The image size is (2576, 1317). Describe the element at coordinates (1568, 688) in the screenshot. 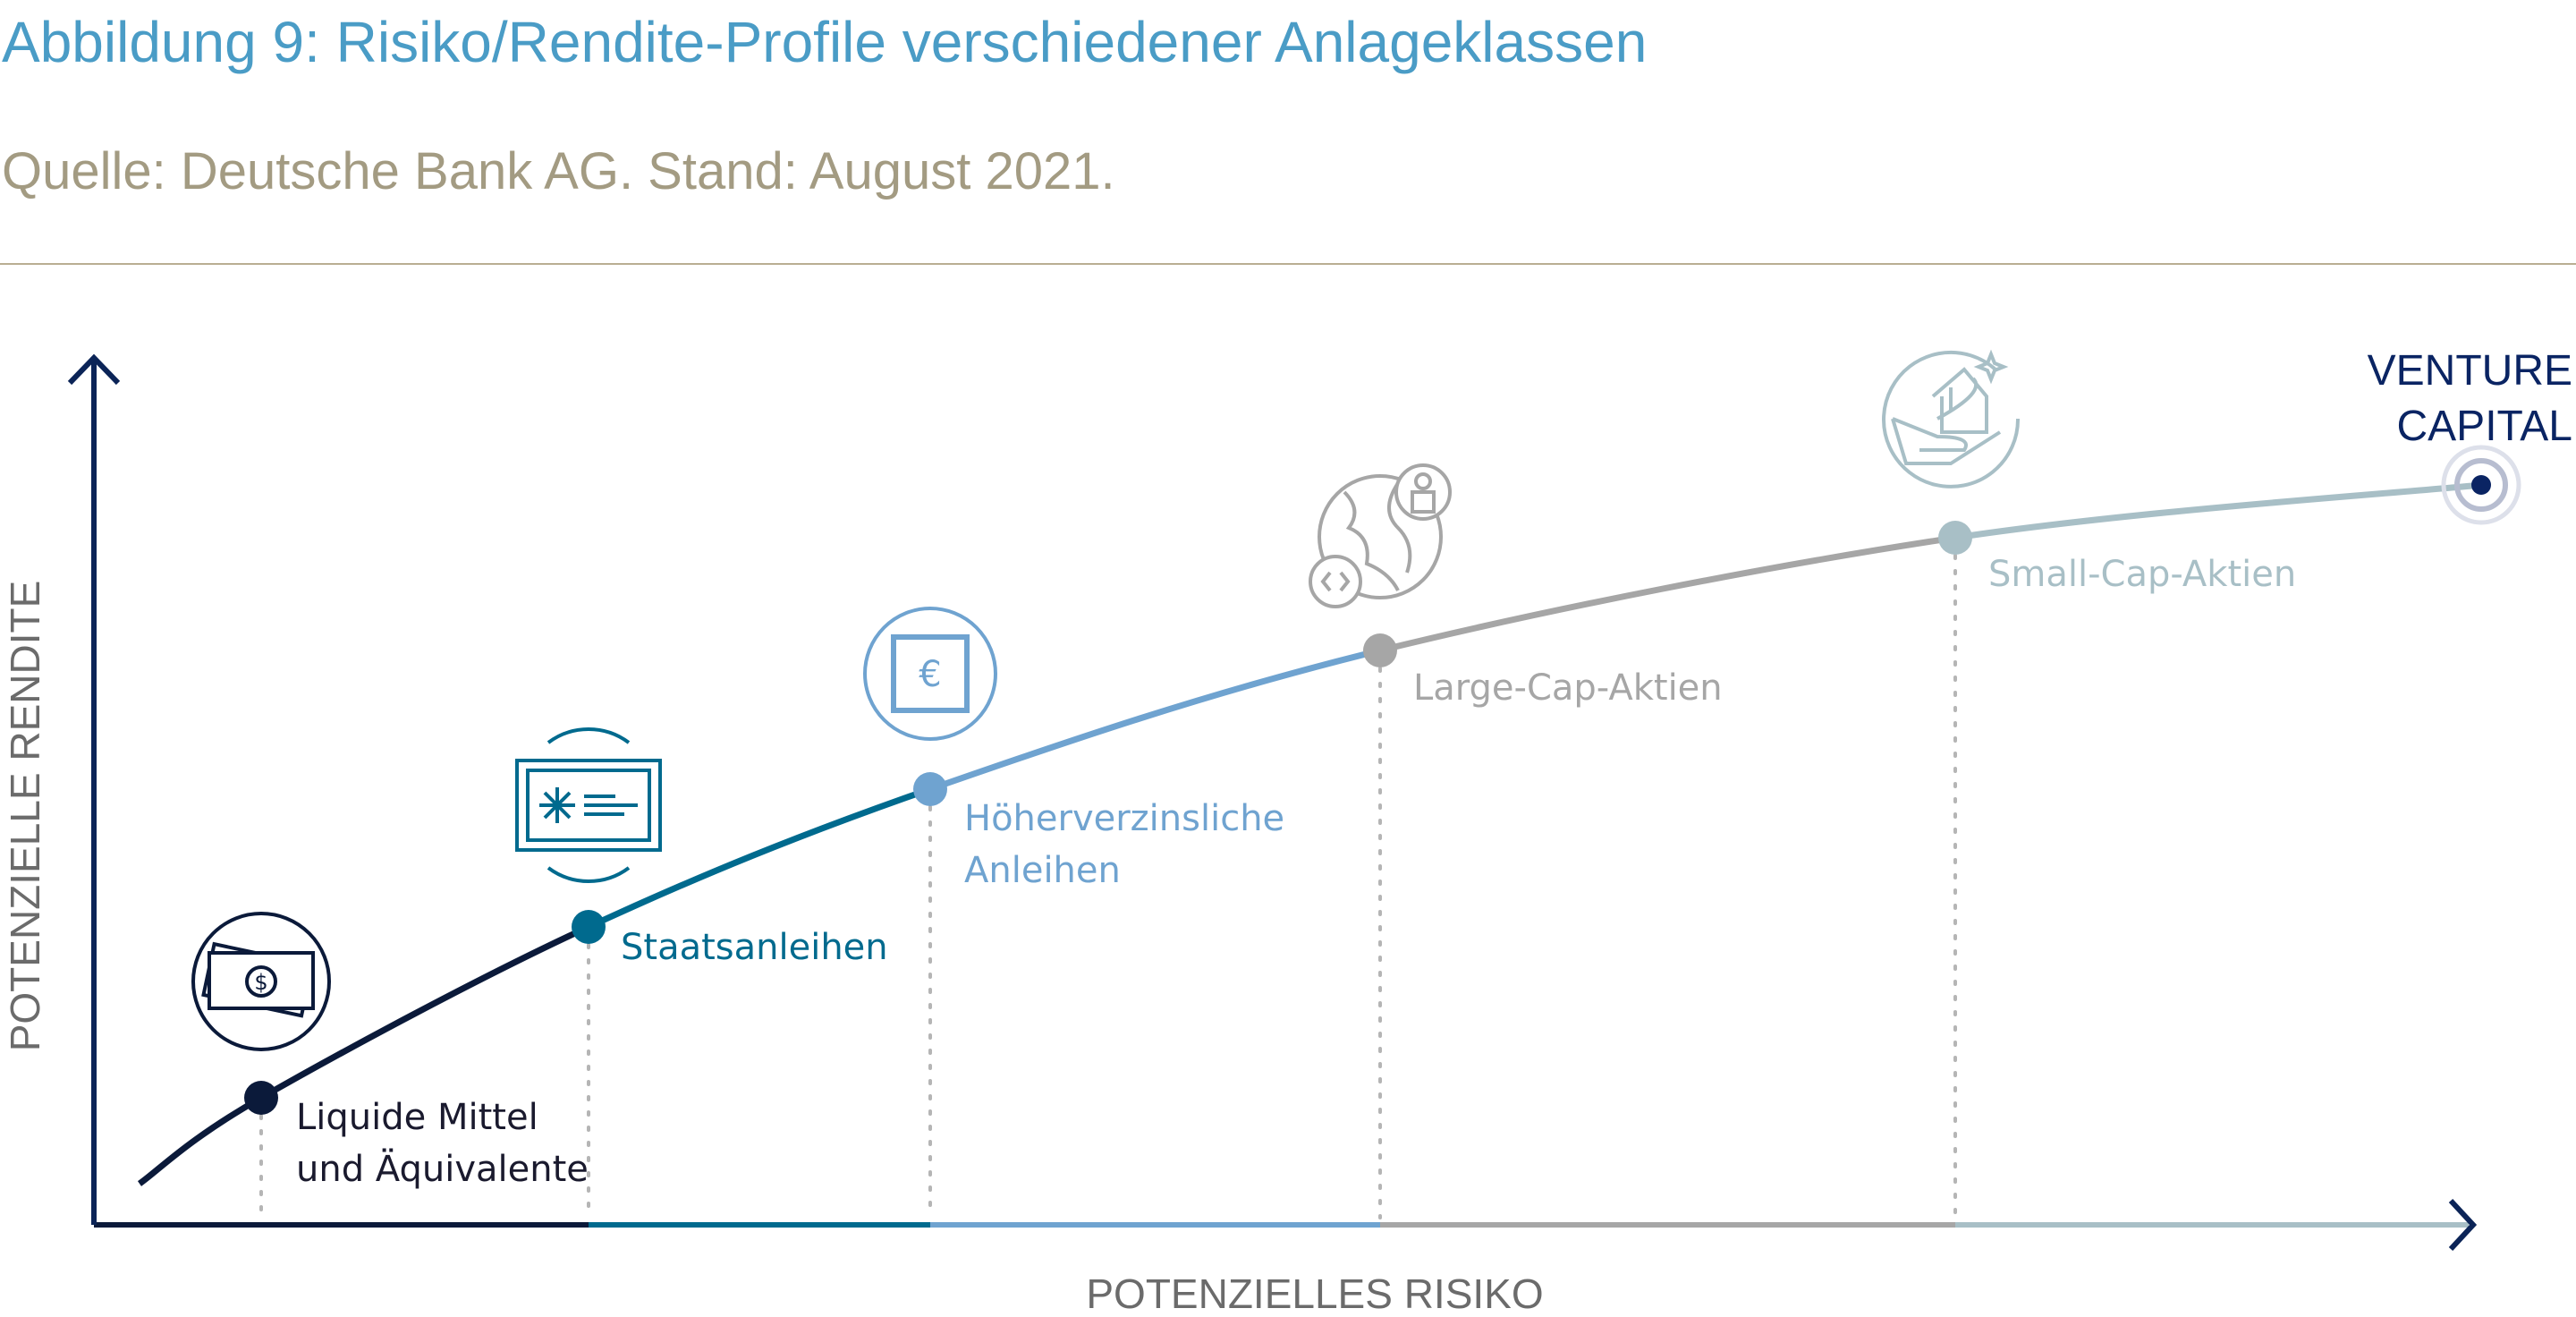

I see `category-label: Large-Cap-Aktien` at that location.